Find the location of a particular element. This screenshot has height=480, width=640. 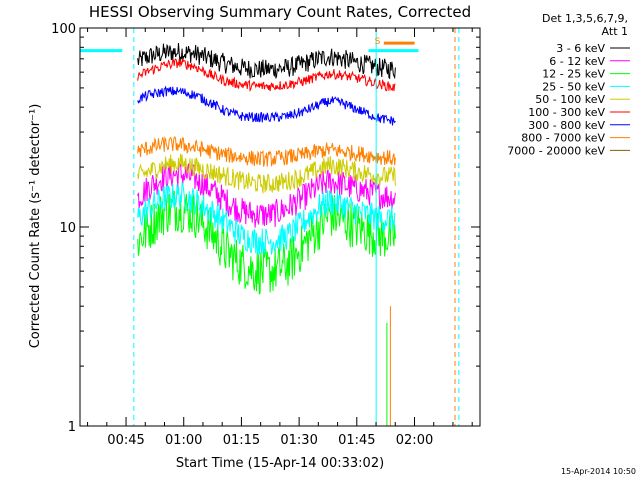

legend-label-1: 6 - 12 keV is located at coordinates (577, 61).